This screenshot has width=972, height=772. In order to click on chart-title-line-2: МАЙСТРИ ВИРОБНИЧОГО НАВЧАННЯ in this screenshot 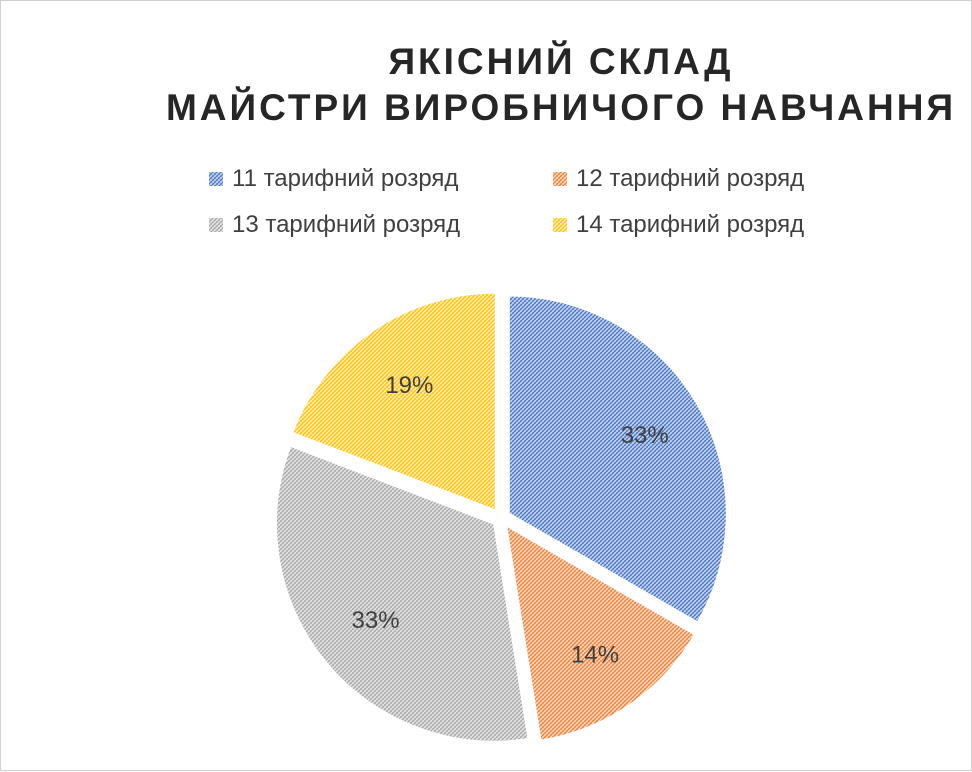, I will do `click(561, 107)`.